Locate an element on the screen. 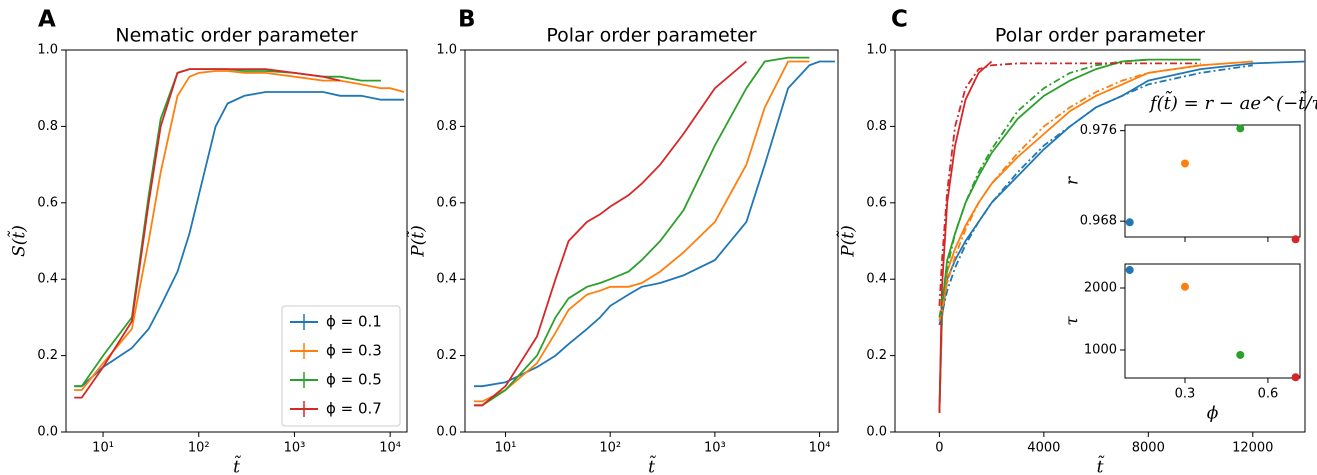 The height and width of the screenshot is (475, 1317). chart-title: Nematic order parameter is located at coordinates (236, 36).